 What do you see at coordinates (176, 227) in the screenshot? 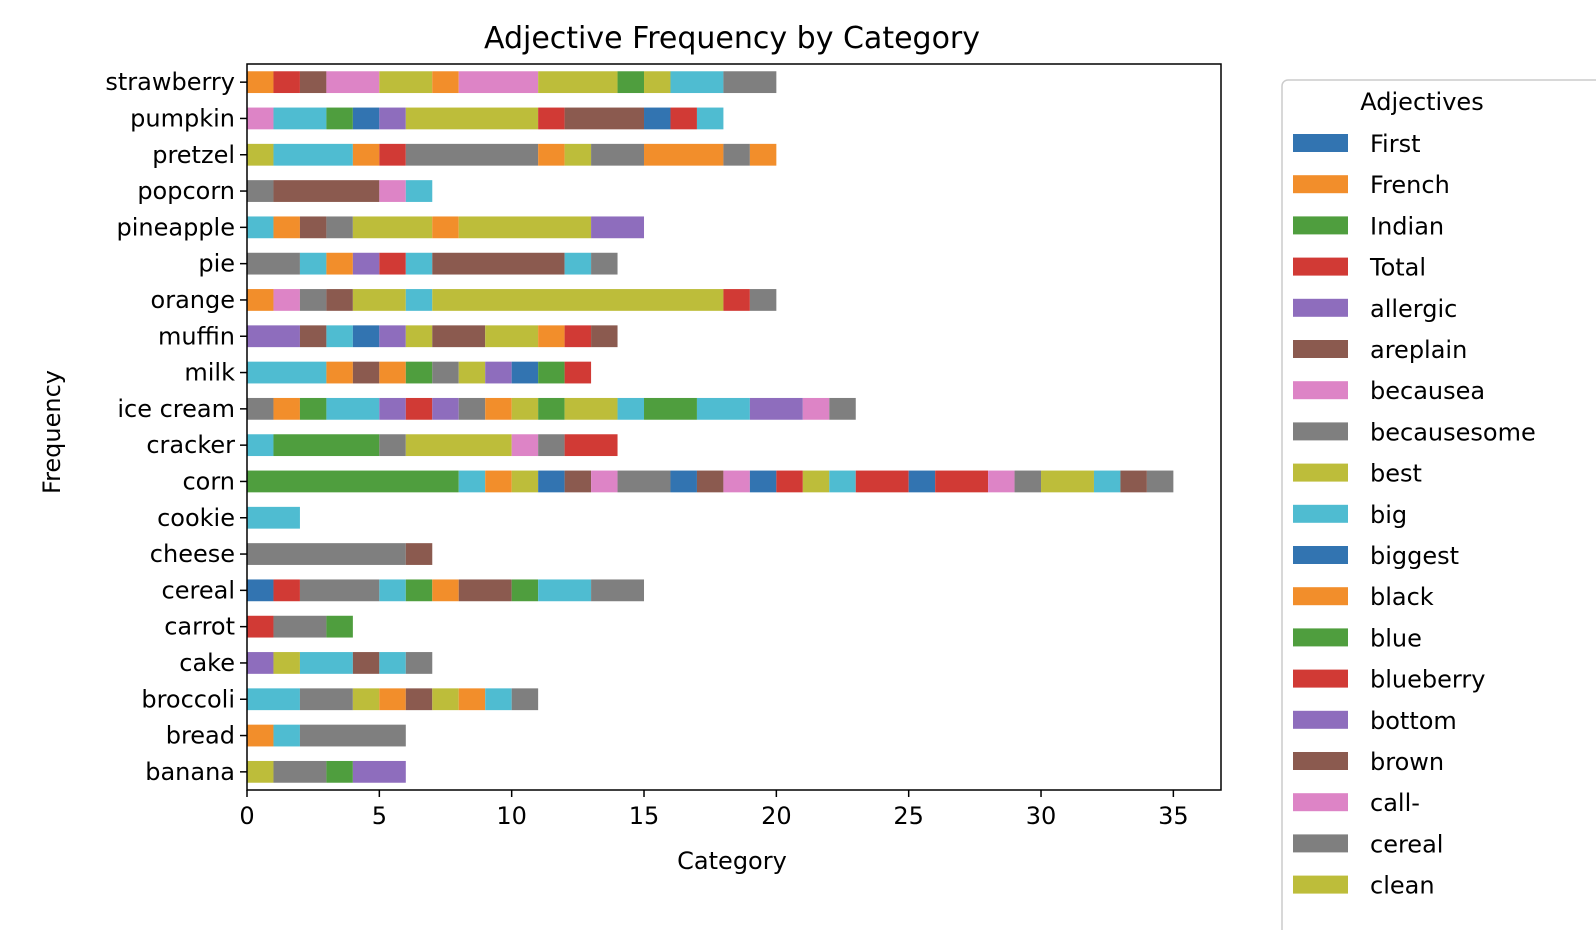
I see `y-tick-label: pineapple` at bounding box center [176, 227].